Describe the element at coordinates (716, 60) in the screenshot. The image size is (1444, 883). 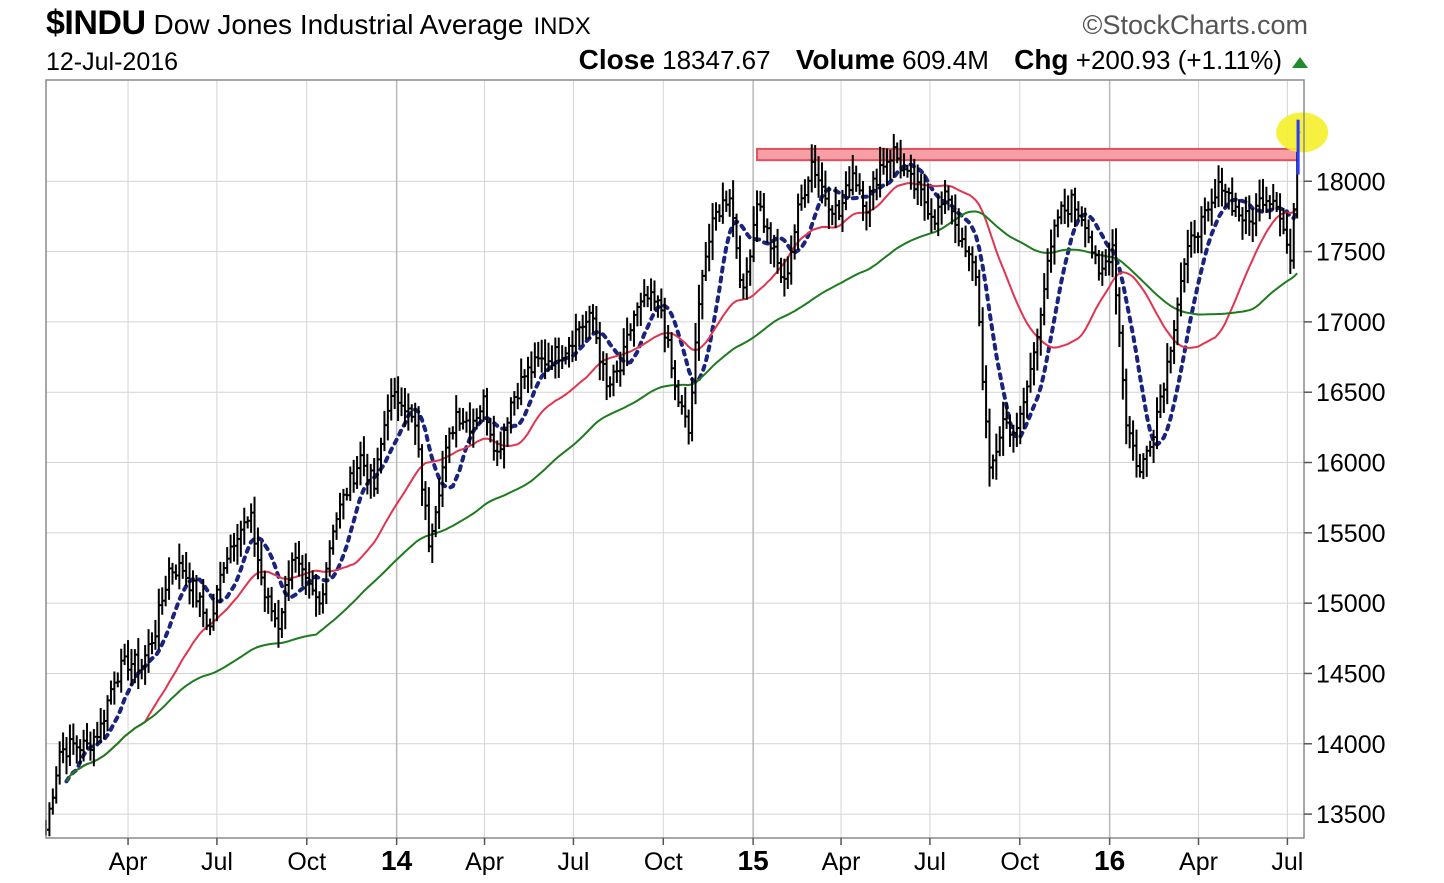
I see `close-value: 18347.67` at that location.